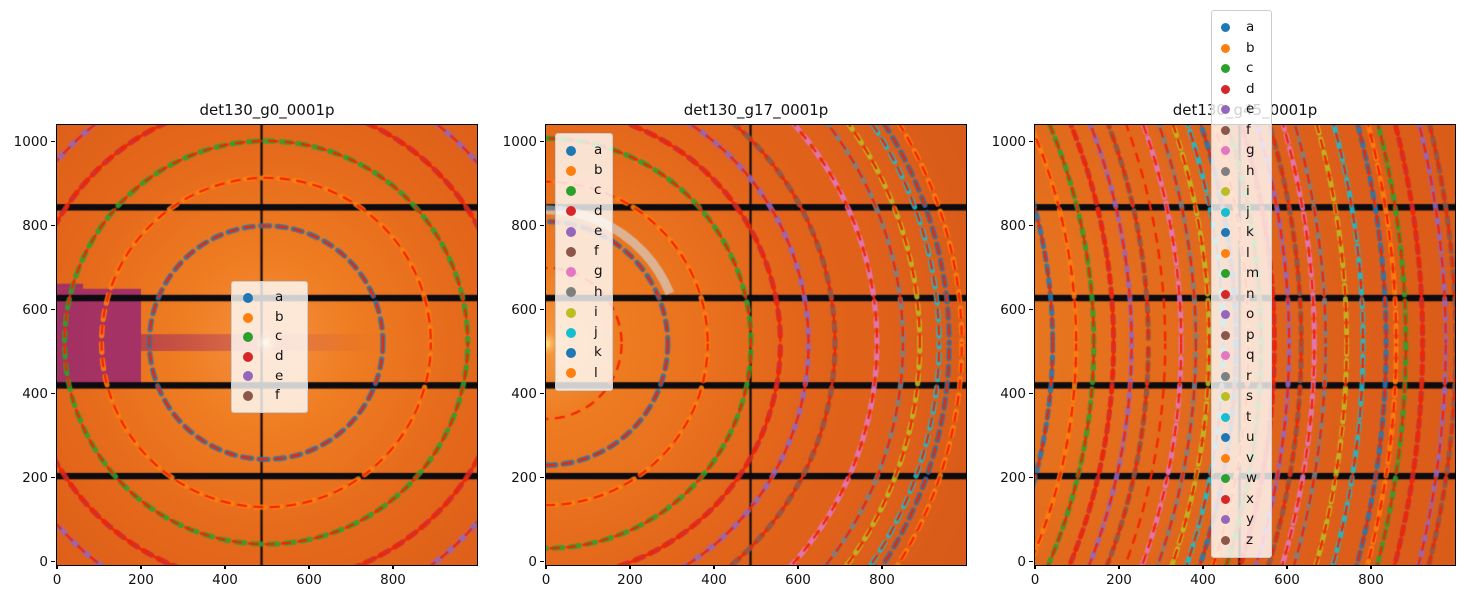 This screenshot has height=599, width=1459. What do you see at coordinates (584, 311) in the screenshot?
I see `legend-entry: i` at bounding box center [584, 311].